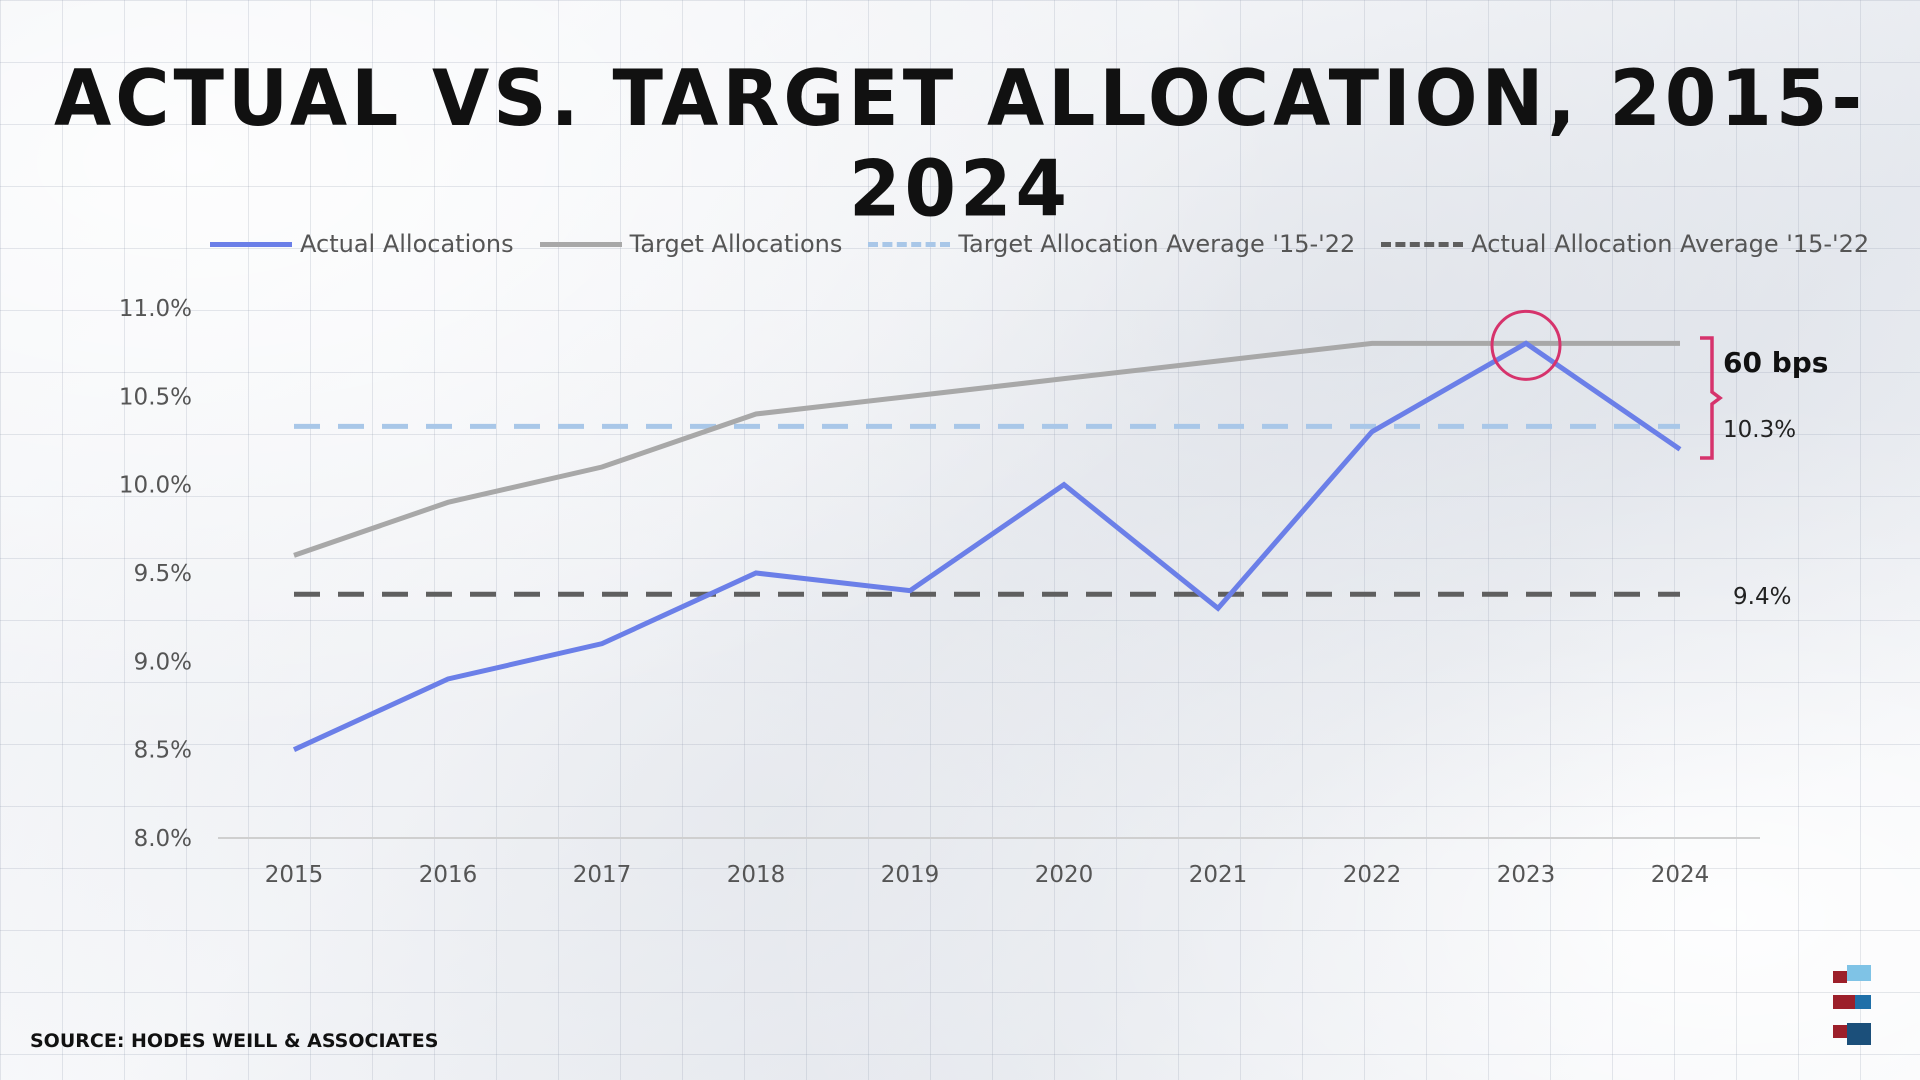 This screenshot has height=1080, width=1920. What do you see at coordinates (909, 244) in the screenshot?
I see `legend-swatch-target-average` at bounding box center [909, 244].